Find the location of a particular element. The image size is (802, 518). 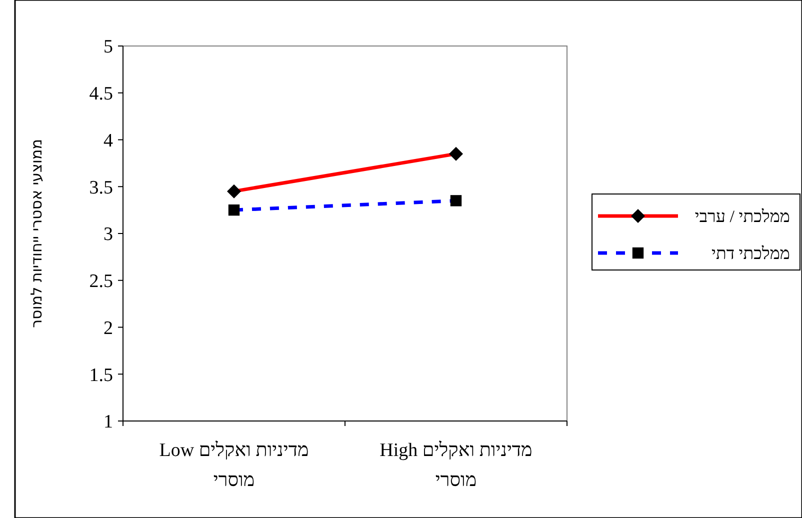

y-tick-label: 3 is located at coordinates (108, 235).